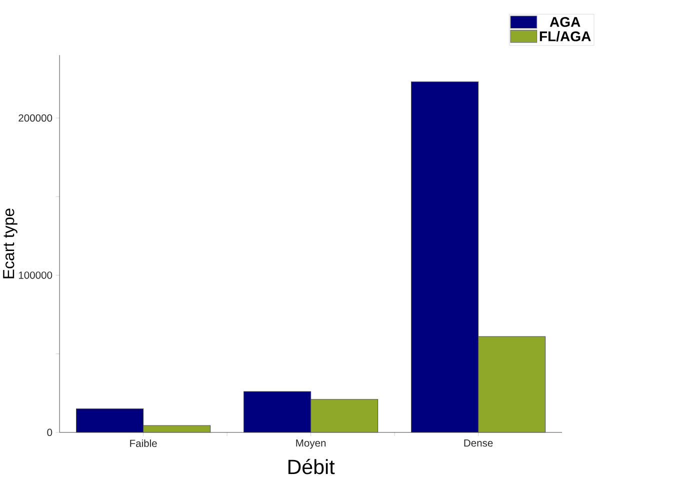 This screenshot has height=495, width=678. What do you see at coordinates (311, 444) in the screenshot?
I see `x-tick-label: Moyen` at bounding box center [311, 444].